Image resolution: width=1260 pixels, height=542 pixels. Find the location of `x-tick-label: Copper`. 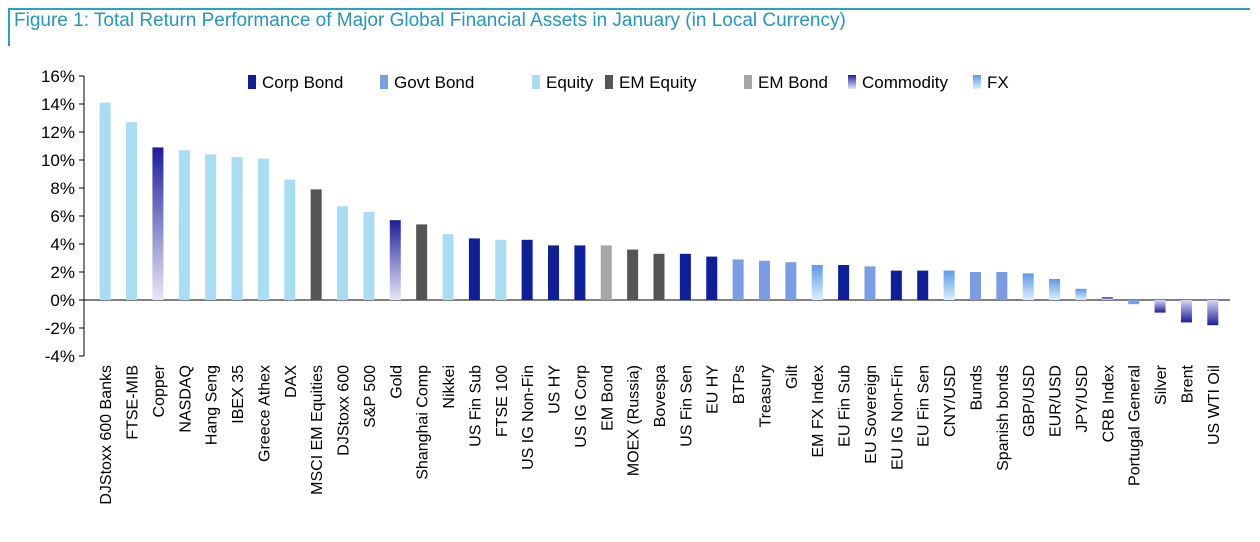

x-tick-label: Copper is located at coordinates (159, 390).